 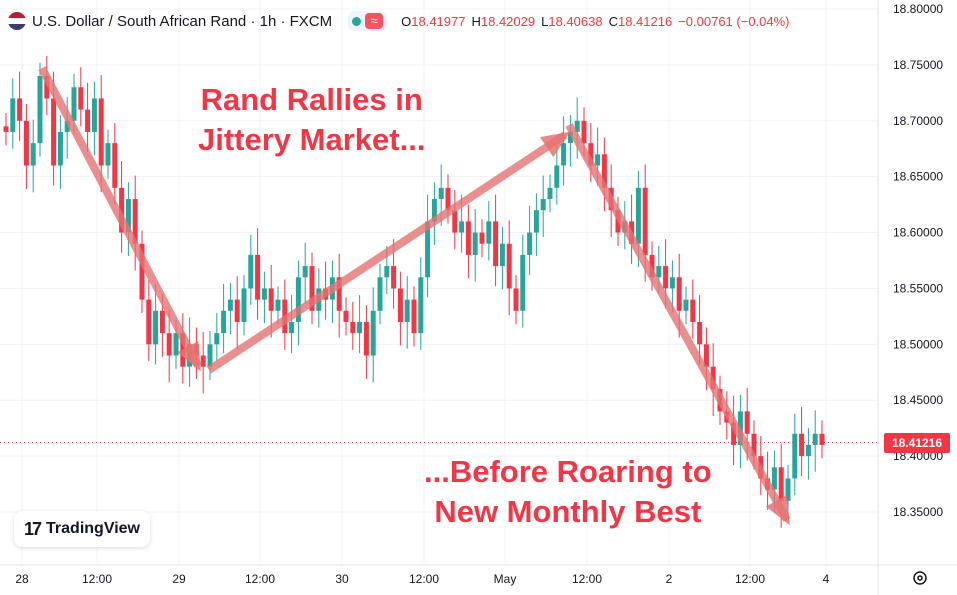 What do you see at coordinates (572, 21) in the screenshot?
I see `ohlc-low: L18.40638` at bounding box center [572, 21].